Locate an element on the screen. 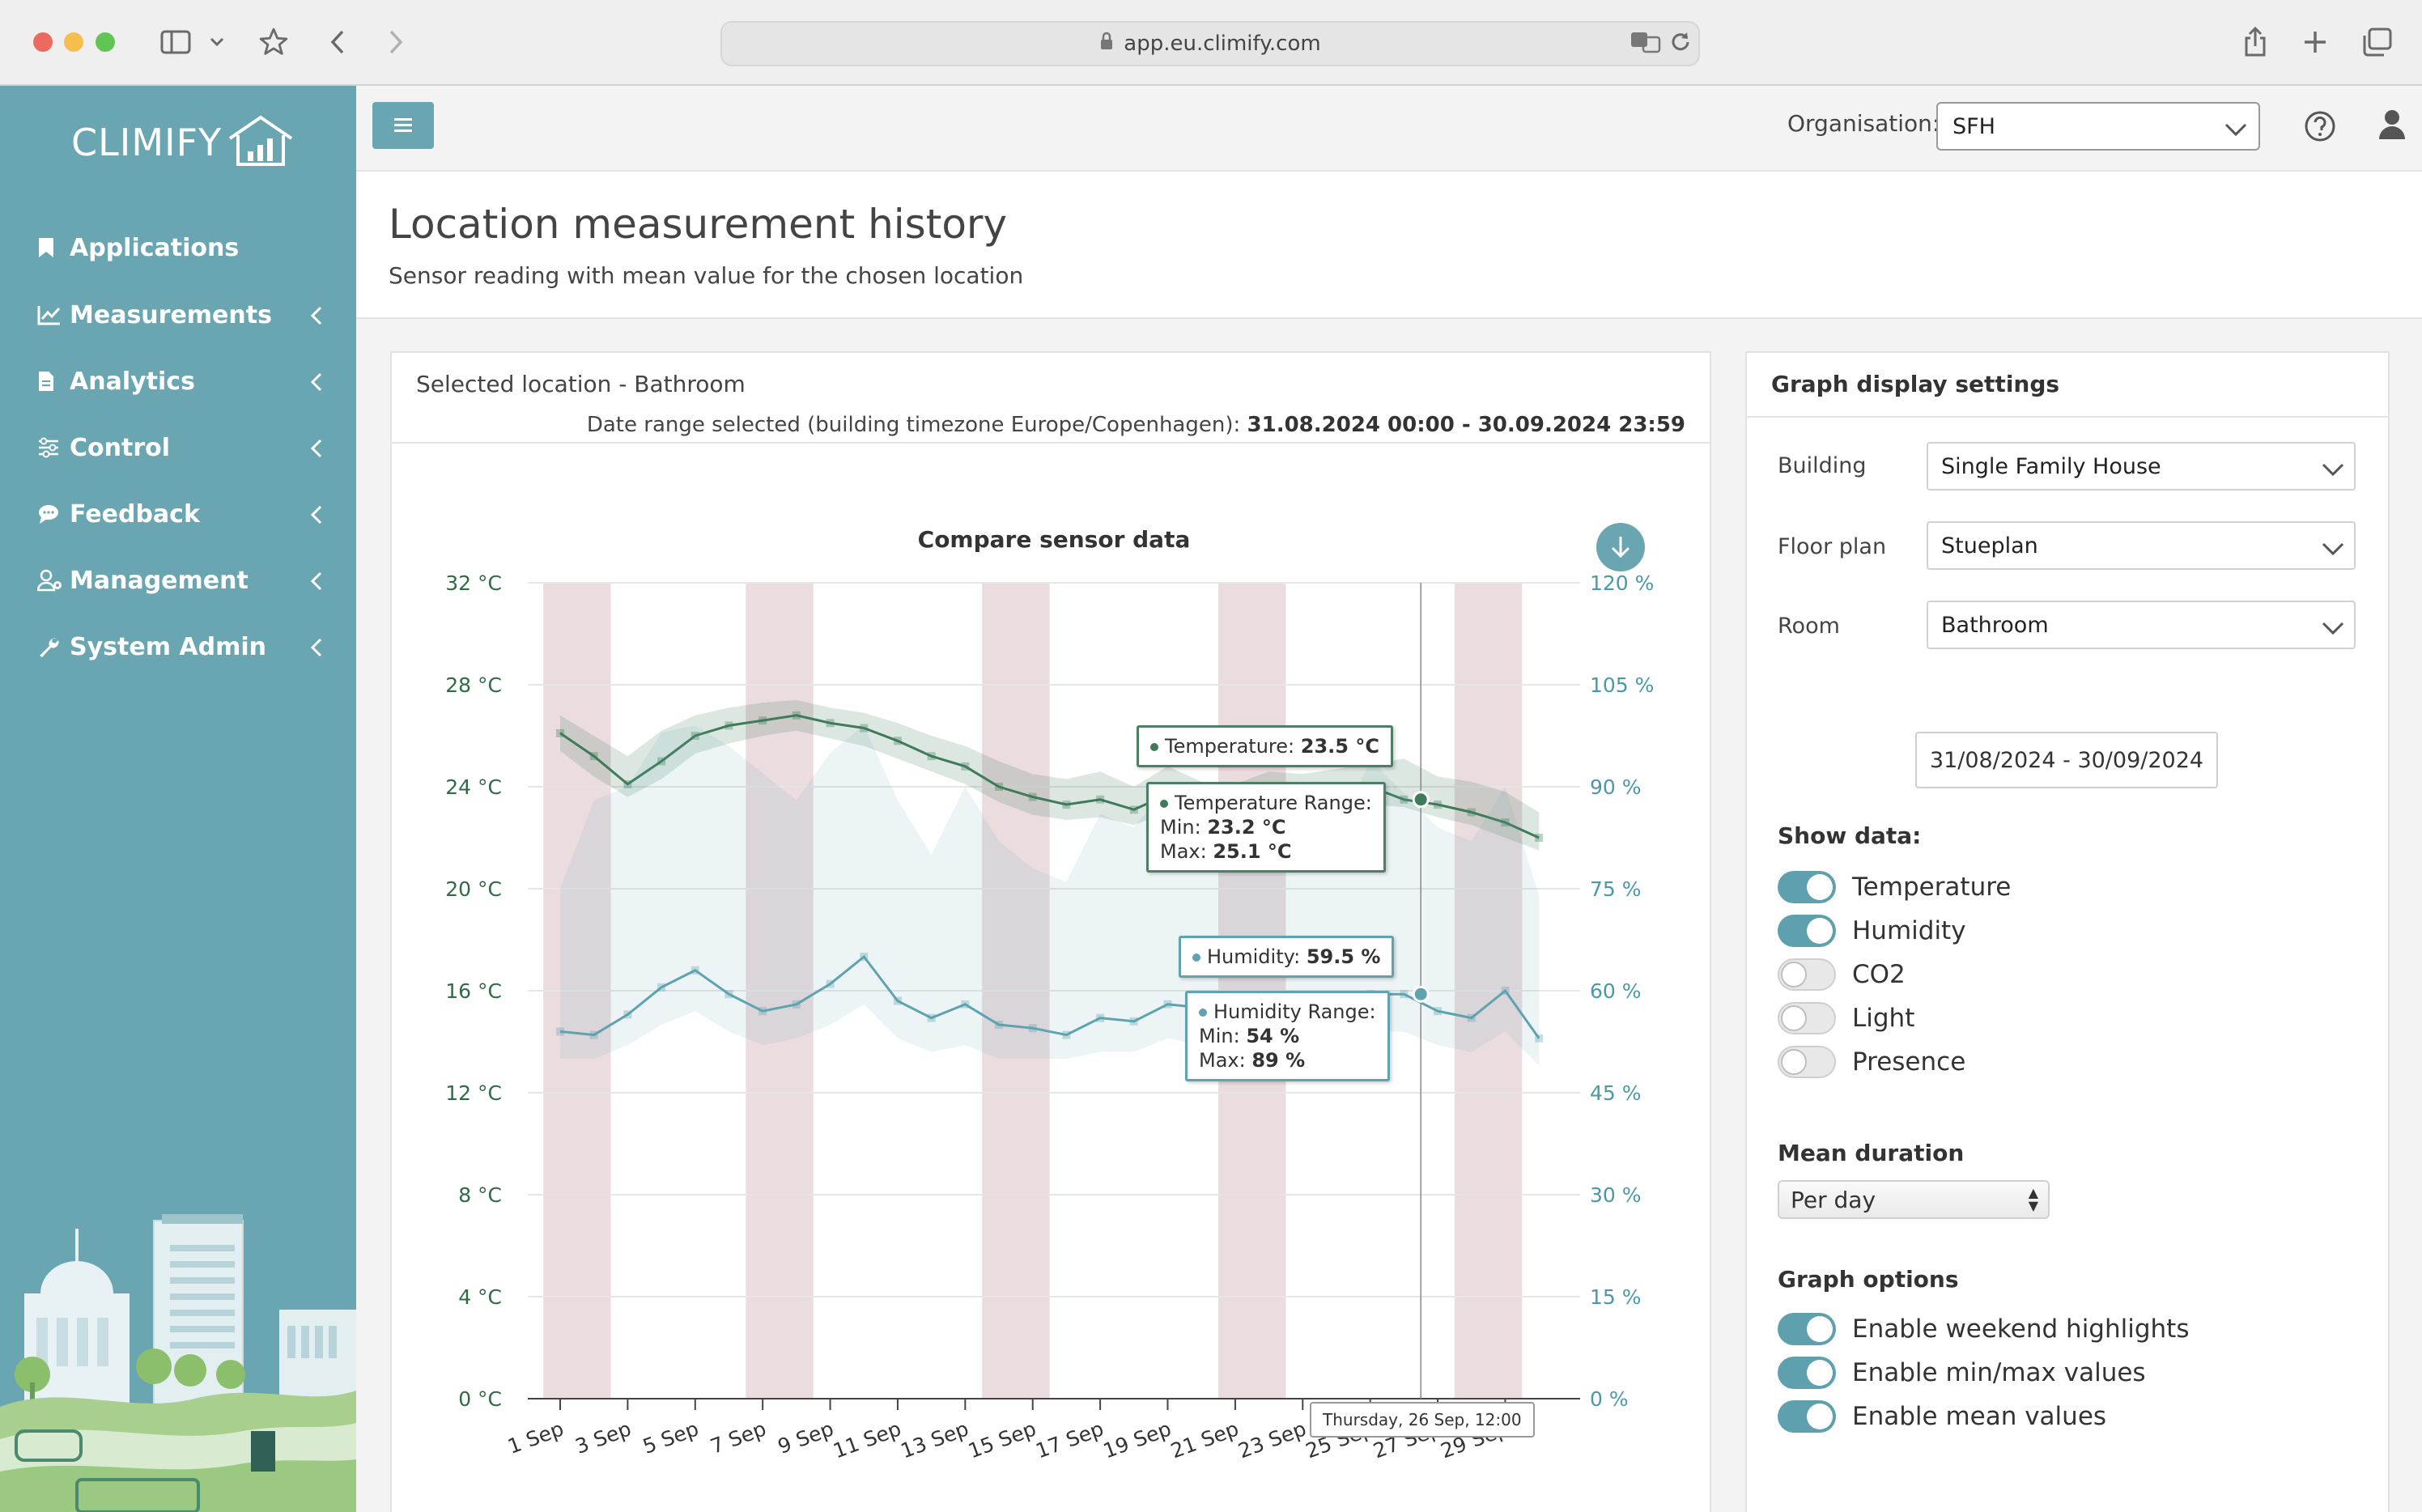  mean-duration-title: Mean duration is located at coordinates (1871, 1153).